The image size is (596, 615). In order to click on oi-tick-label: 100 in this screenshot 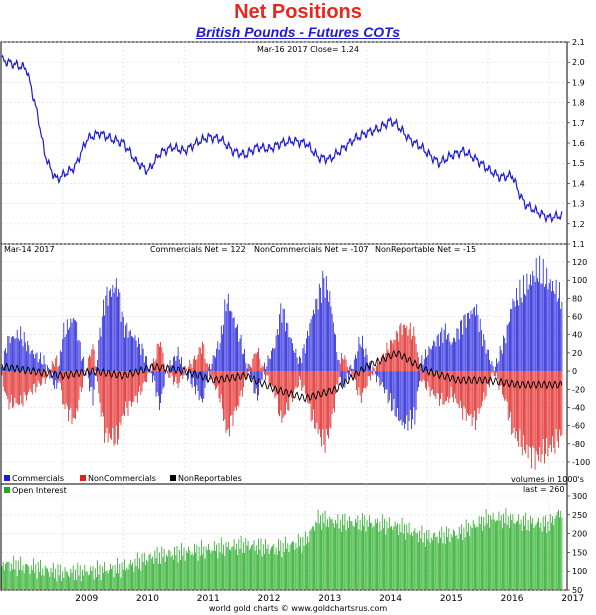, I will do `click(579, 571)`.